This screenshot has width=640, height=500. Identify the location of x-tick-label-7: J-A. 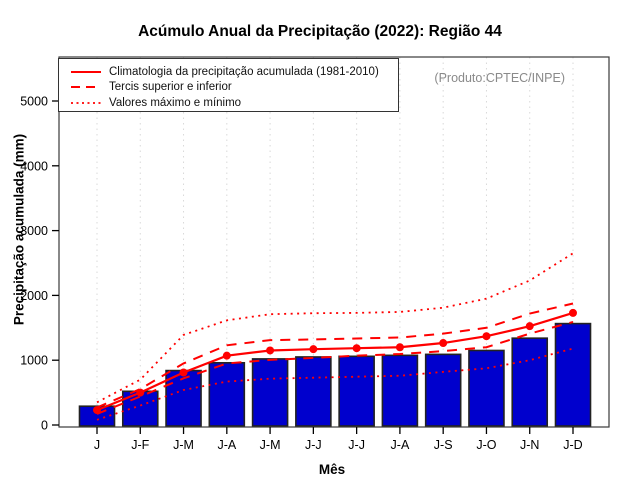
(400, 445).